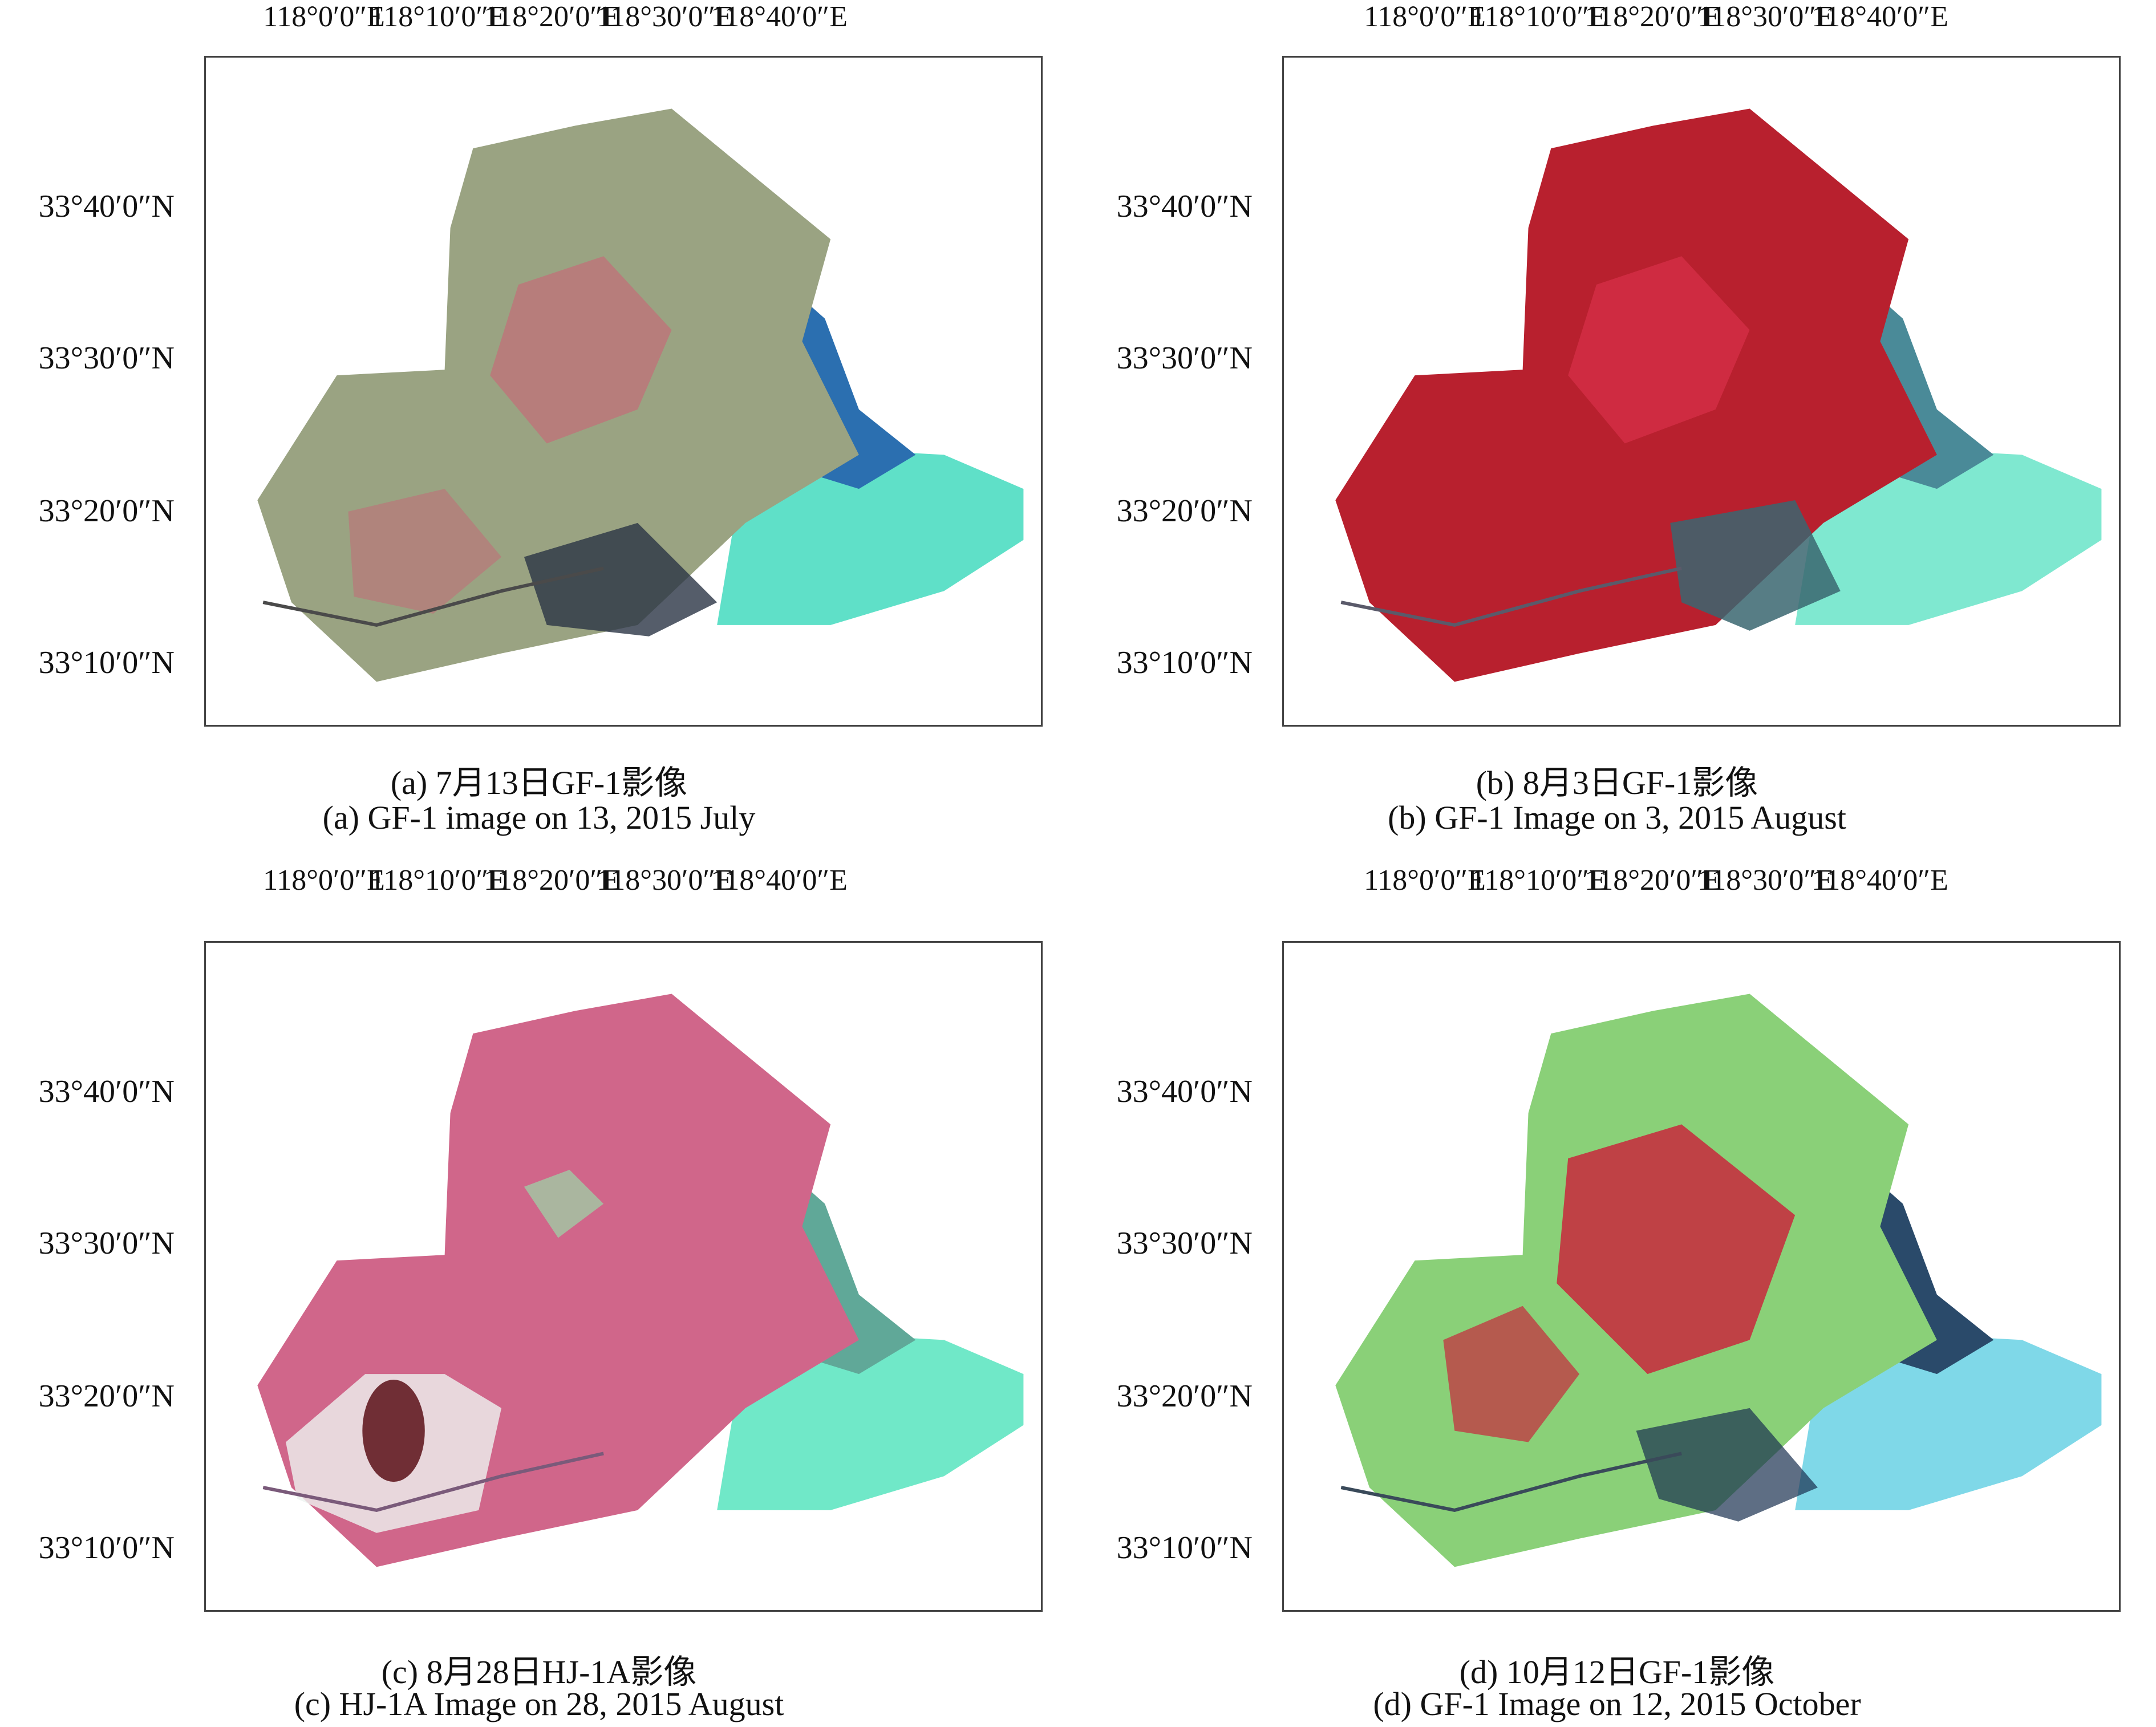 The image size is (2156, 1727). I want to click on satellite-image-c, so click(641, 1280).